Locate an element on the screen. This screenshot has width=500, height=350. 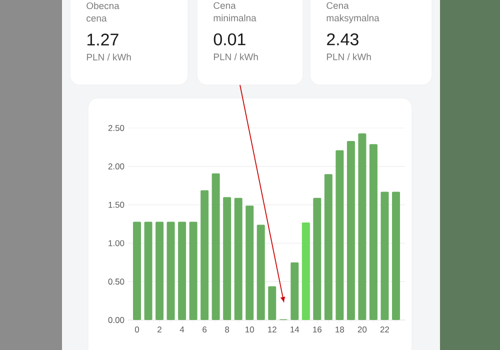
x-tick-label: 8 is located at coordinates (227, 329).